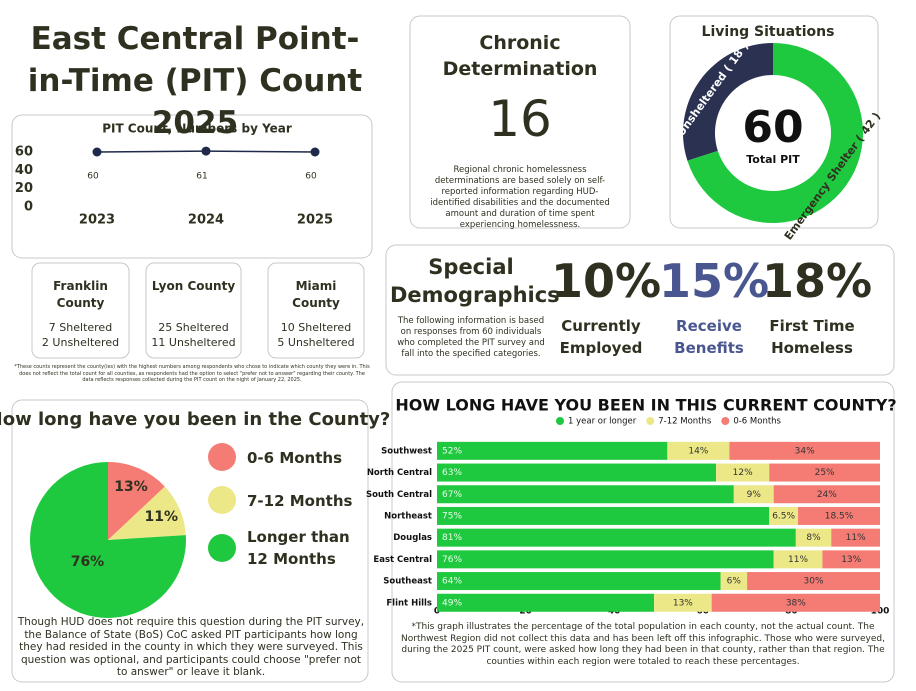 This screenshot has height=691, width=916. I want to click on data-label: 52%, so click(452, 451).